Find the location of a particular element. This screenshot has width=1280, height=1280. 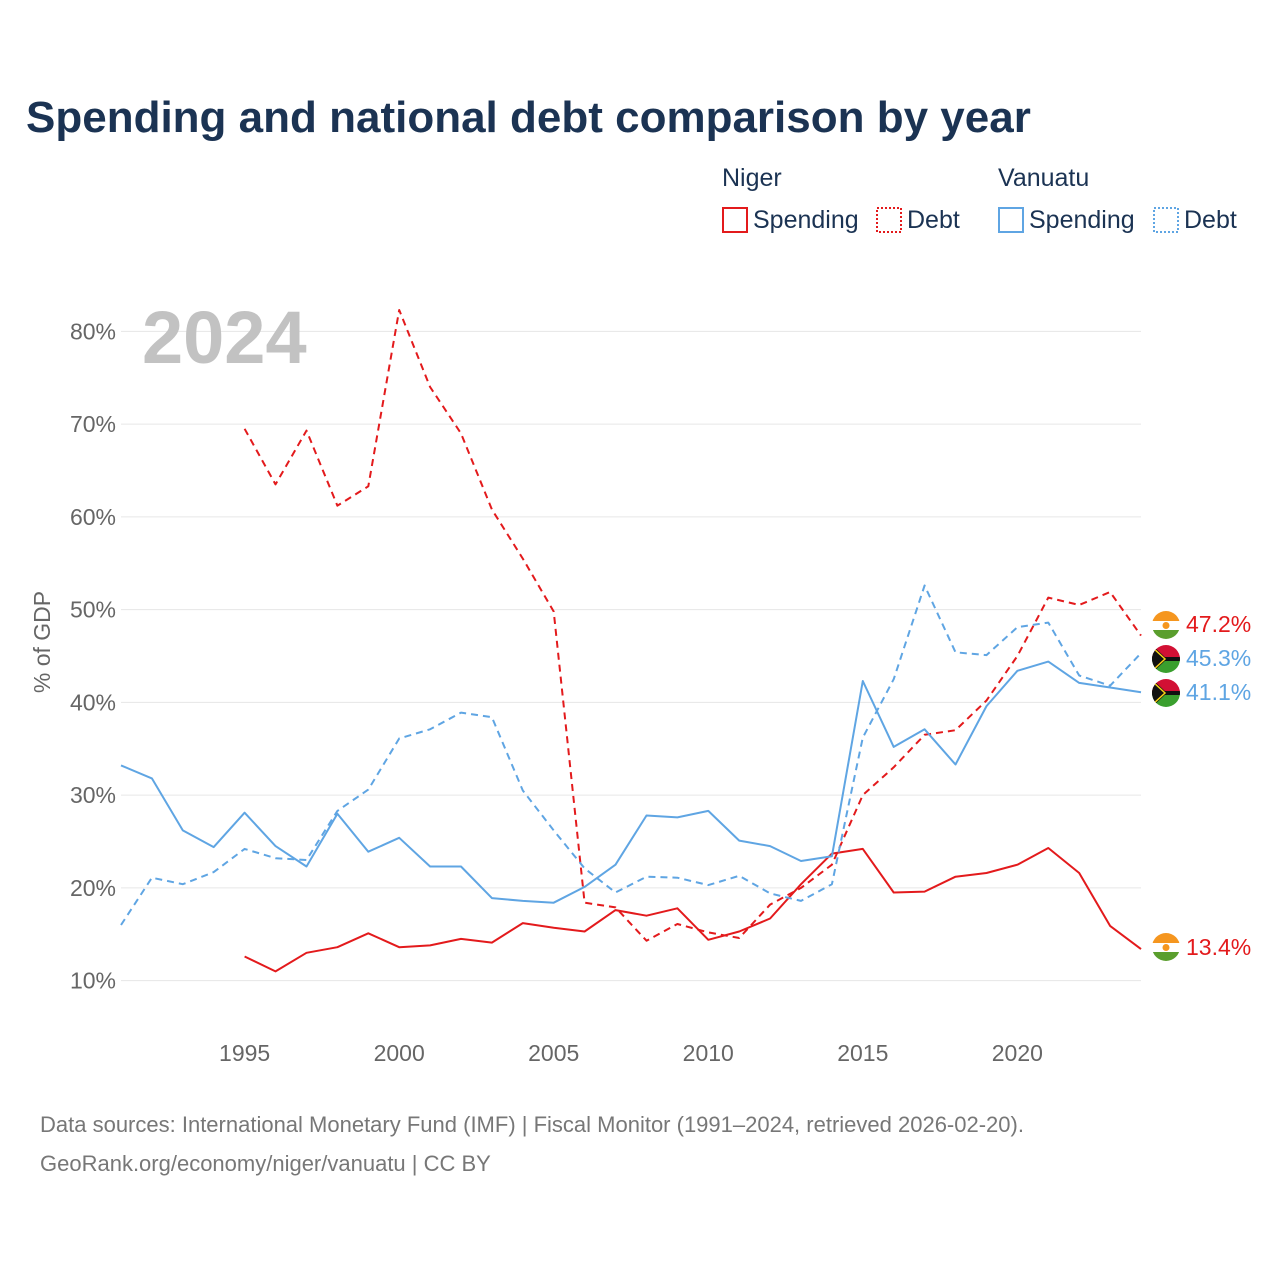

x-tick-label: 2000 is located at coordinates (399, 1053).